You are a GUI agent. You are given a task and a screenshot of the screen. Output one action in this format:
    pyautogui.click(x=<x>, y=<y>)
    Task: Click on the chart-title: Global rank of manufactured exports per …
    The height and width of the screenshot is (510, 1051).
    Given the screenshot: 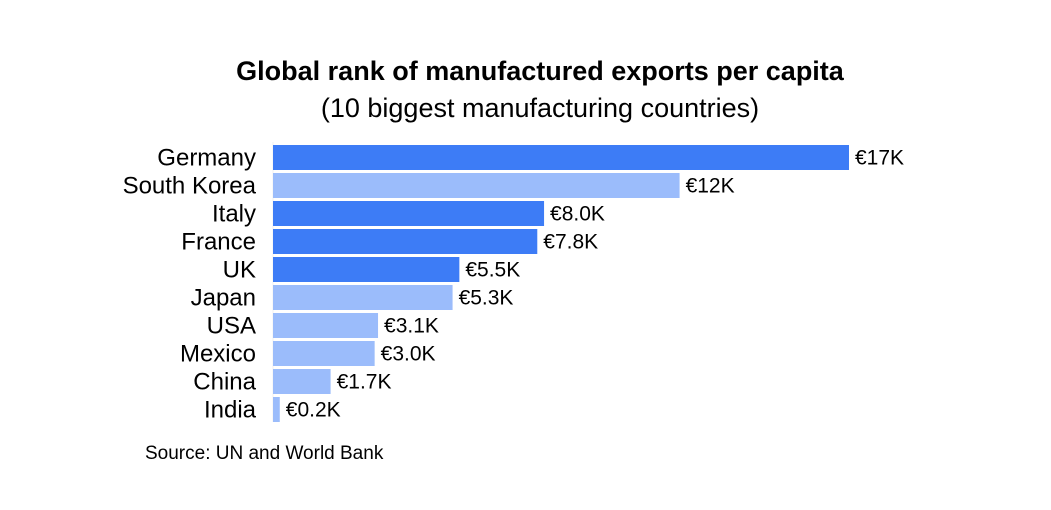 What is the action you would take?
    pyautogui.click(x=540, y=71)
    